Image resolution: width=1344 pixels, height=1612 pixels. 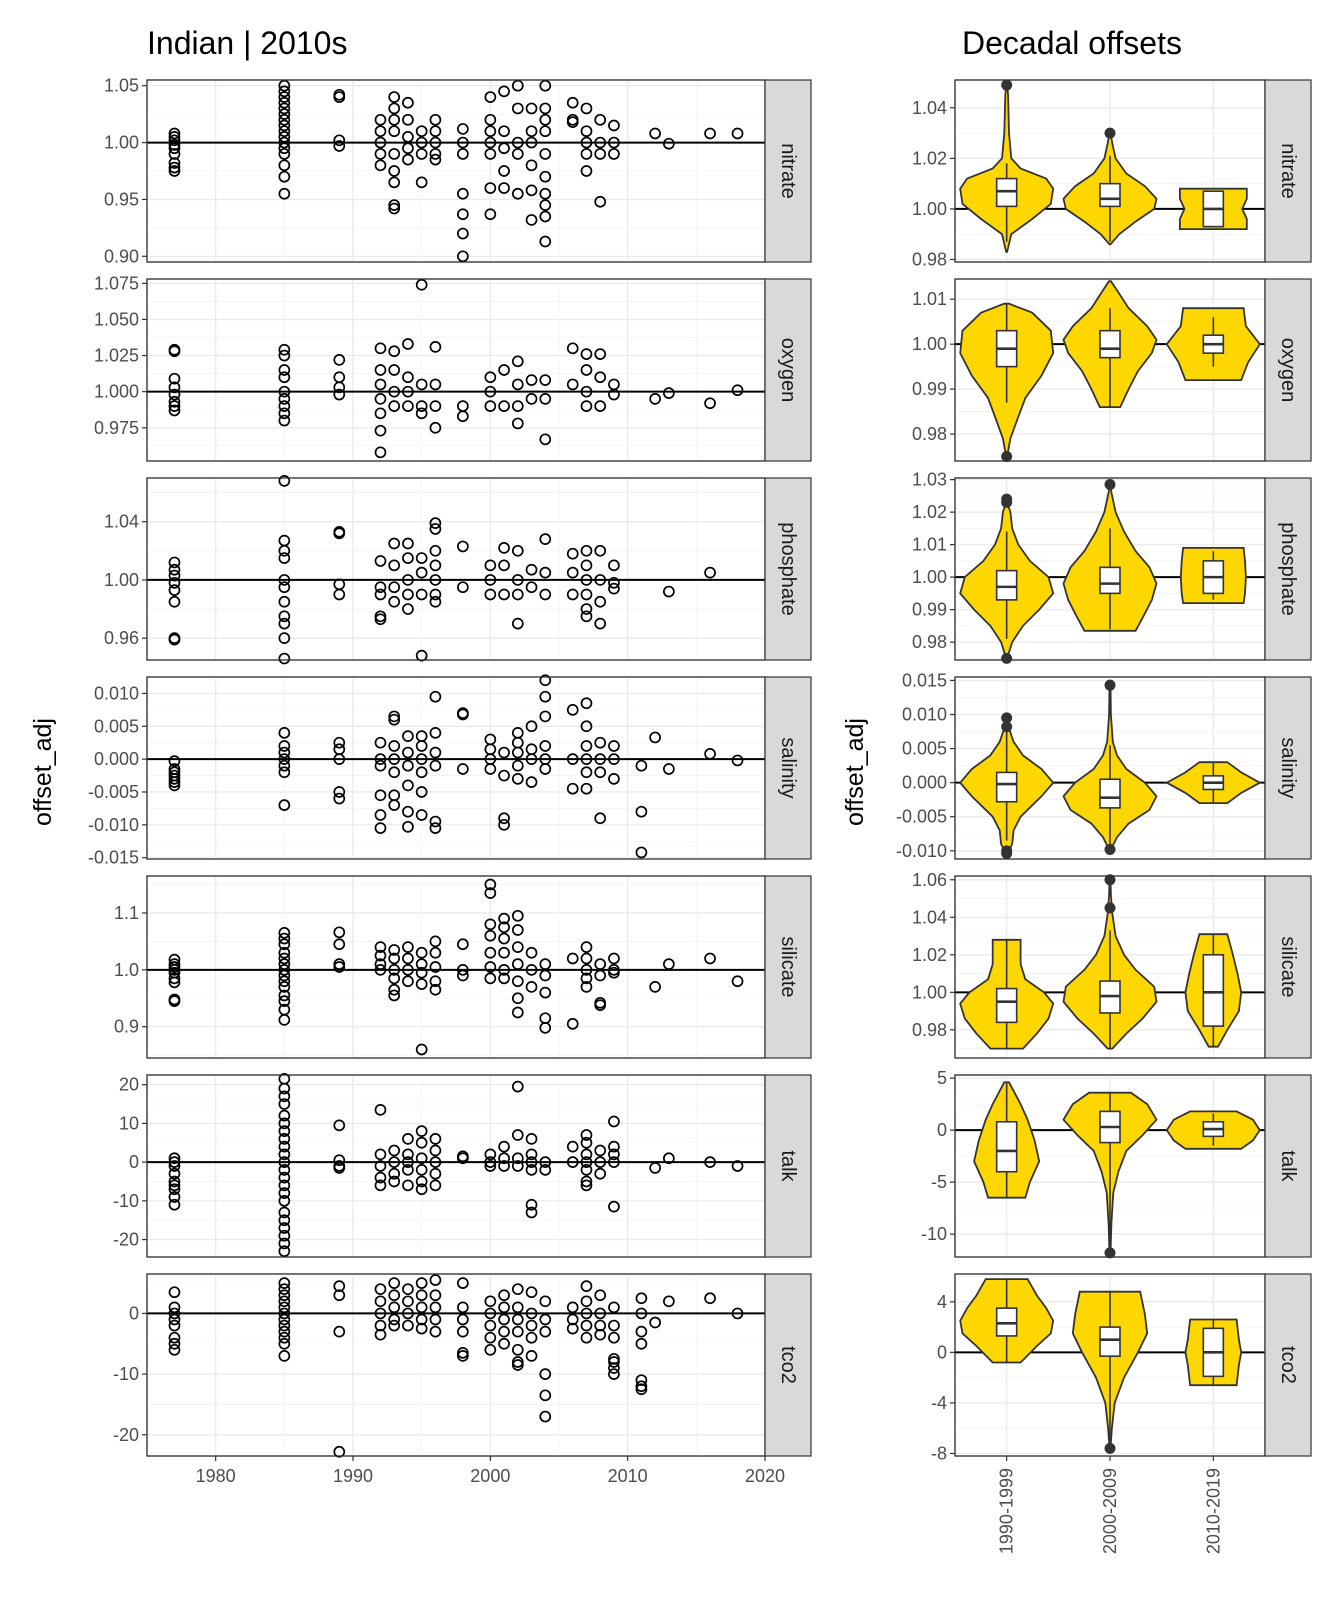 What do you see at coordinates (121, 638) in the screenshot?
I see `y-tick-label: 0.96` at bounding box center [121, 638].